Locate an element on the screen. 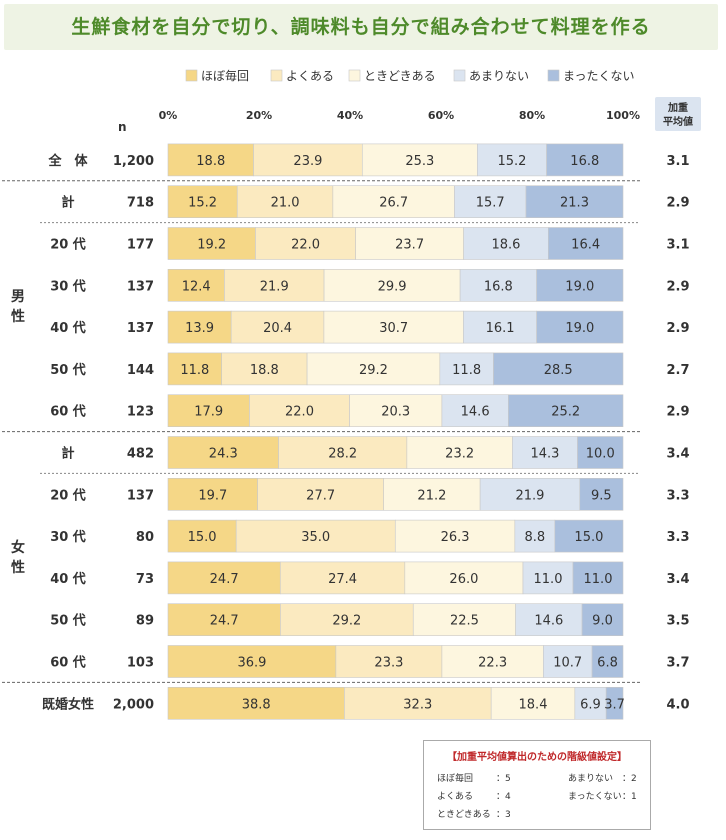  bar-value-label: 19.0 is located at coordinates (579, 328).